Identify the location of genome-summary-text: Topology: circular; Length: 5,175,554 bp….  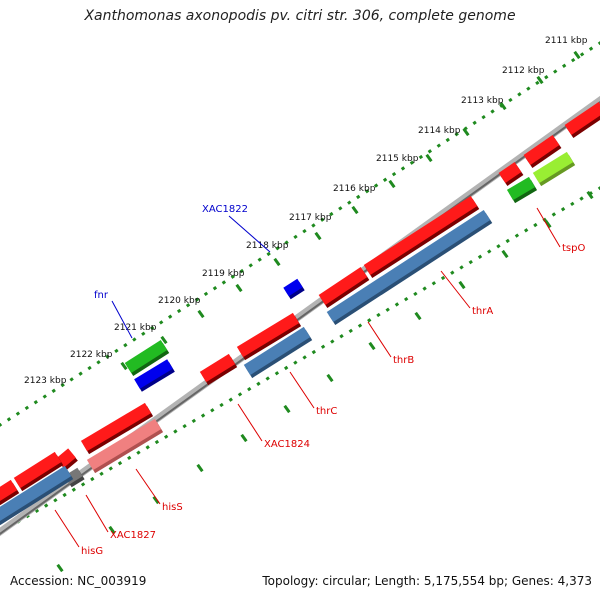
(427, 581).